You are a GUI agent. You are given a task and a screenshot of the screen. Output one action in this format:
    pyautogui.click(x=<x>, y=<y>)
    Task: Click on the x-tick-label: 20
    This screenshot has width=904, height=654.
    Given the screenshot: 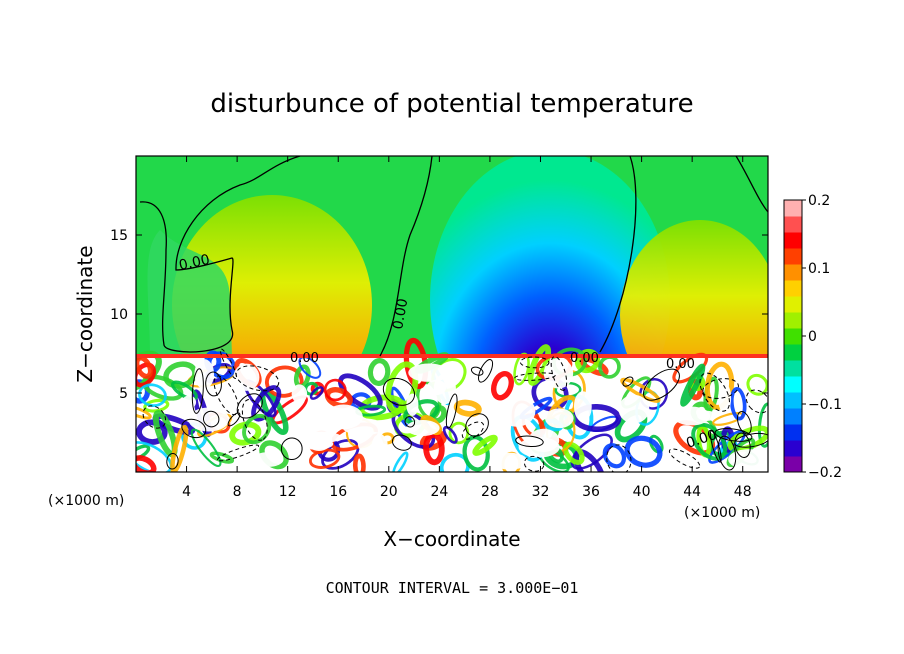 What is the action you would take?
    pyautogui.click(x=389, y=492)
    